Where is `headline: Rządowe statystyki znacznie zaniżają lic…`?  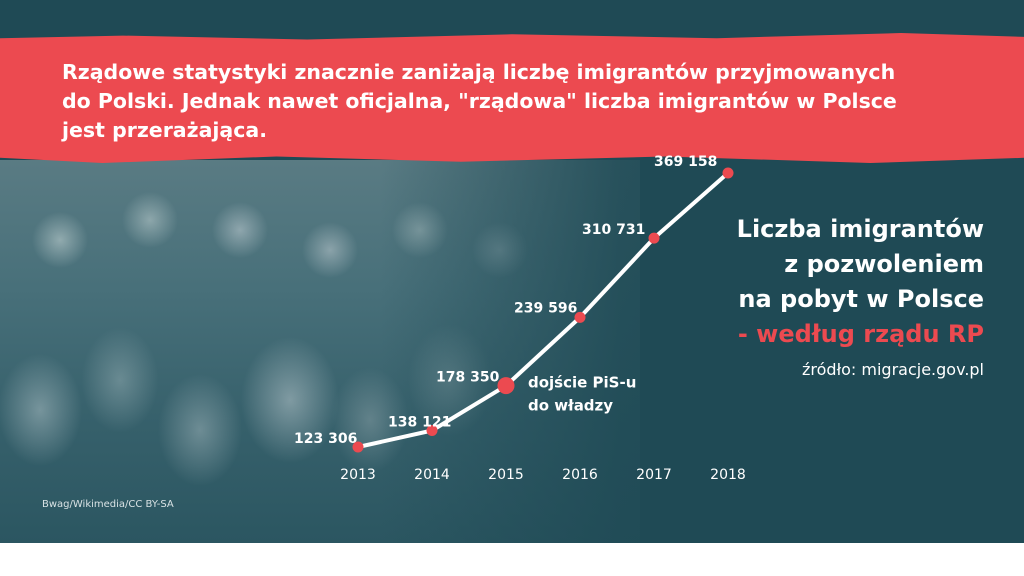
headline: Rządowe statystyki znacznie zaniżają lic… is located at coordinates (512, 101).